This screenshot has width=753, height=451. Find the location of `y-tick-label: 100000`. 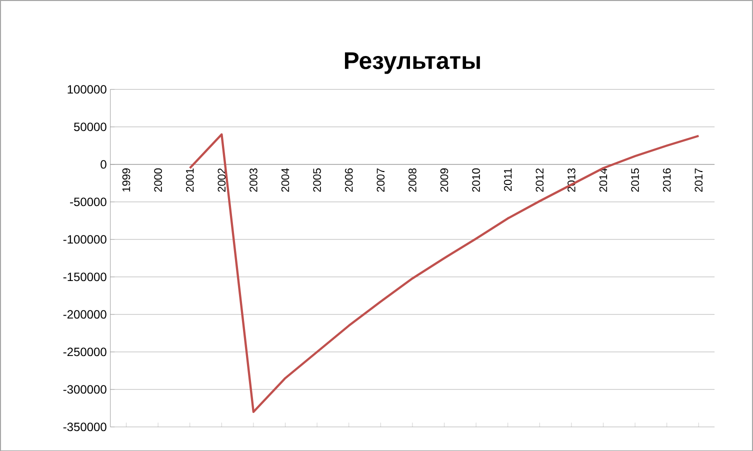

y-tick-label: 100000 is located at coordinates (87, 89).